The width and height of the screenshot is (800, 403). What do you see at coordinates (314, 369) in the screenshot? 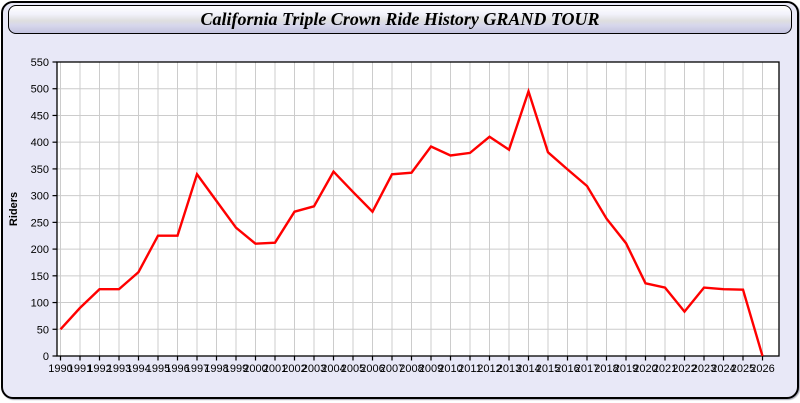
I see `x-tick-label: 2003` at bounding box center [314, 369].